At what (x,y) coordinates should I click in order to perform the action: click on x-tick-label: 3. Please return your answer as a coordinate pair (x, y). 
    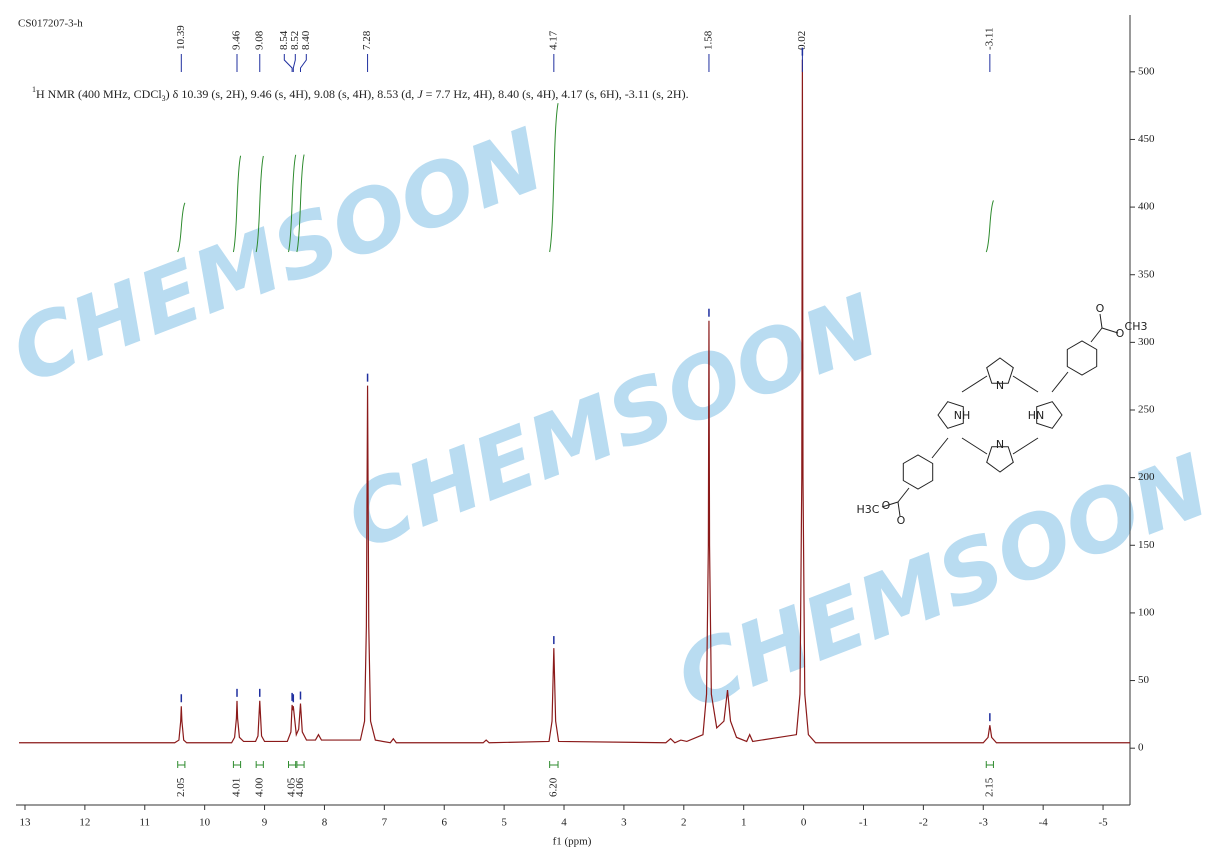
    Looking at the image, I should click on (624, 823).